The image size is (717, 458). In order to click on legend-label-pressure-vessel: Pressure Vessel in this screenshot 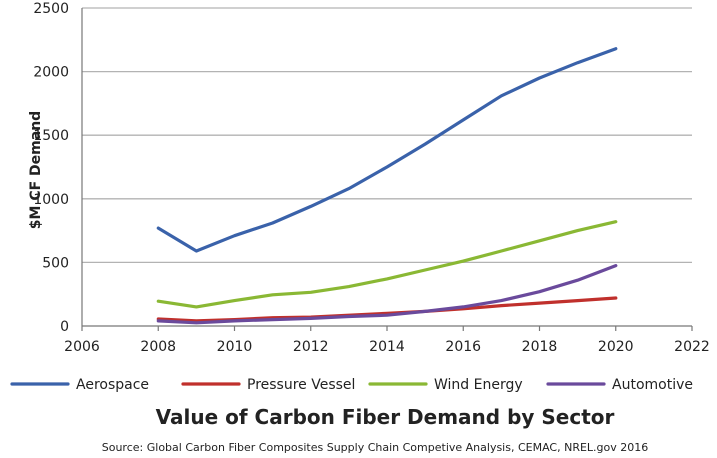, I will do `click(301, 385)`.